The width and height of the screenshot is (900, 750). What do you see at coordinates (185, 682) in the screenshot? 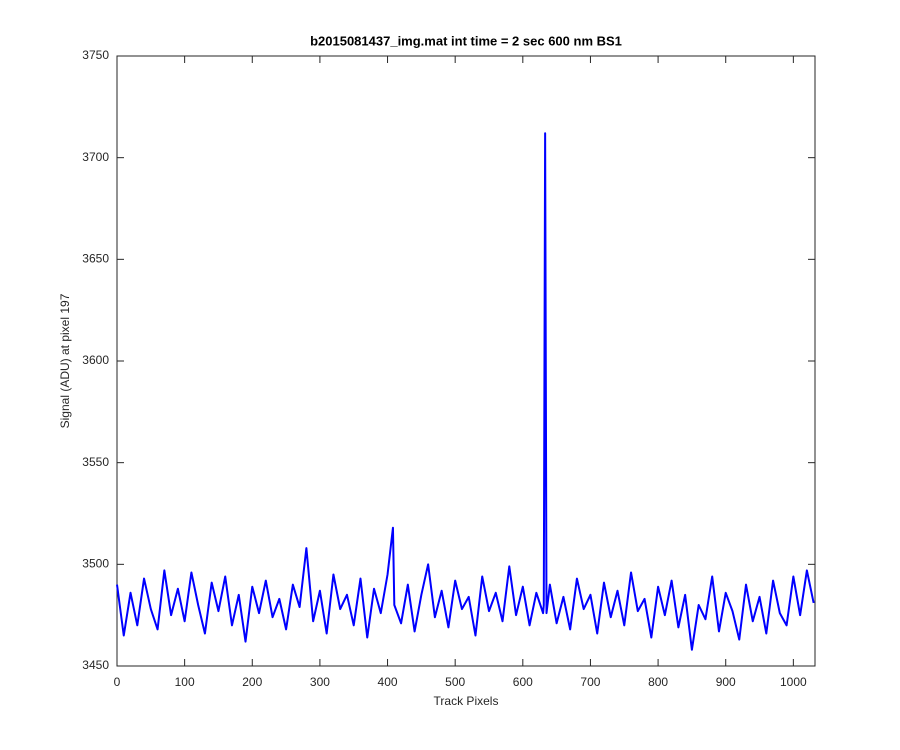
I see `x-tick-label: 100` at bounding box center [185, 682].